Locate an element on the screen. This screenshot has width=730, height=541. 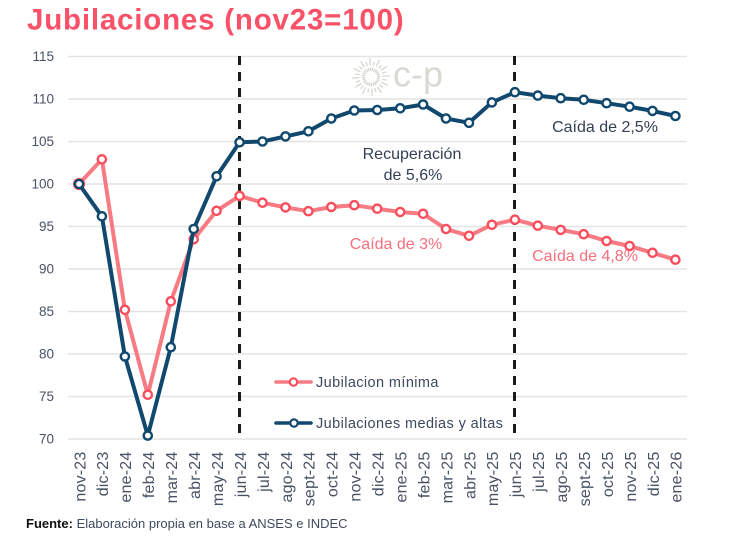
svg-text: ene-24 is located at coordinates (126, 477).